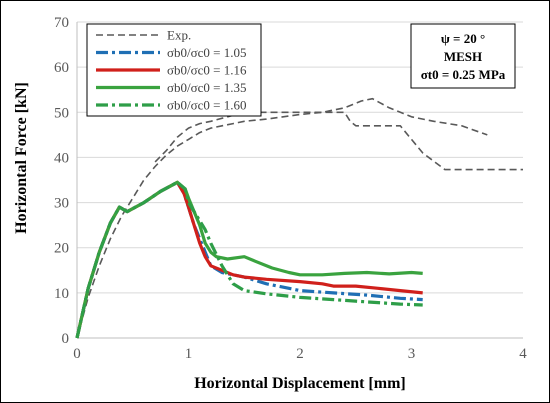  I want to click on y-tick-label-2: 20, so click(61, 249).